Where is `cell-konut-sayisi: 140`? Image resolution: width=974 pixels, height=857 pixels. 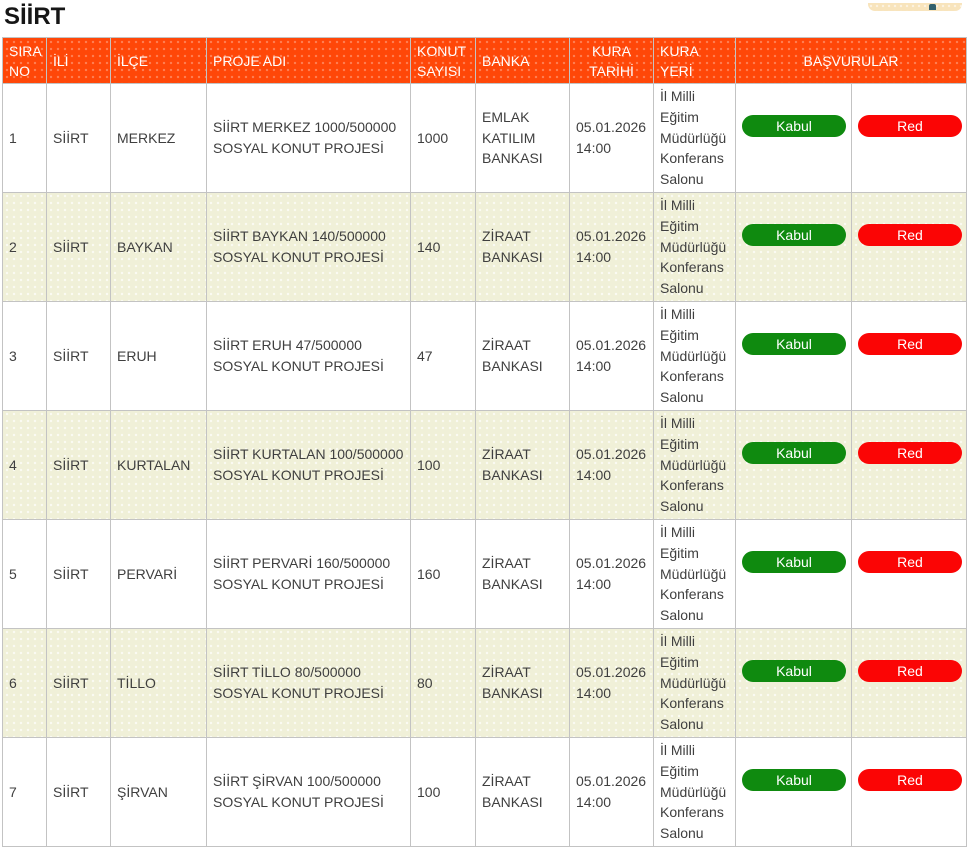 cell-konut-sayisi: 140 is located at coordinates (443, 246).